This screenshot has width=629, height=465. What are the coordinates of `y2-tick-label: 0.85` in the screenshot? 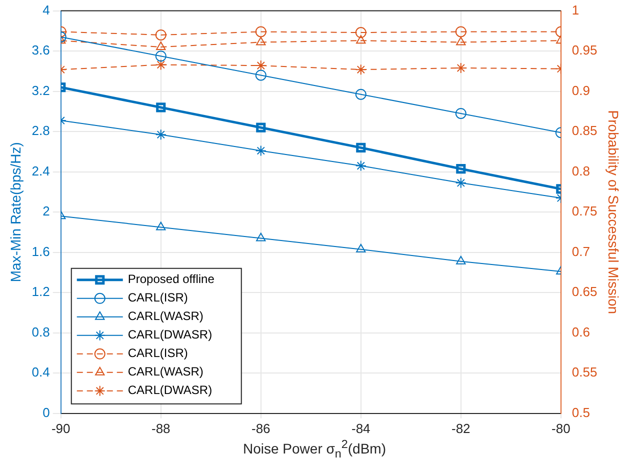 It's located at (585, 130).